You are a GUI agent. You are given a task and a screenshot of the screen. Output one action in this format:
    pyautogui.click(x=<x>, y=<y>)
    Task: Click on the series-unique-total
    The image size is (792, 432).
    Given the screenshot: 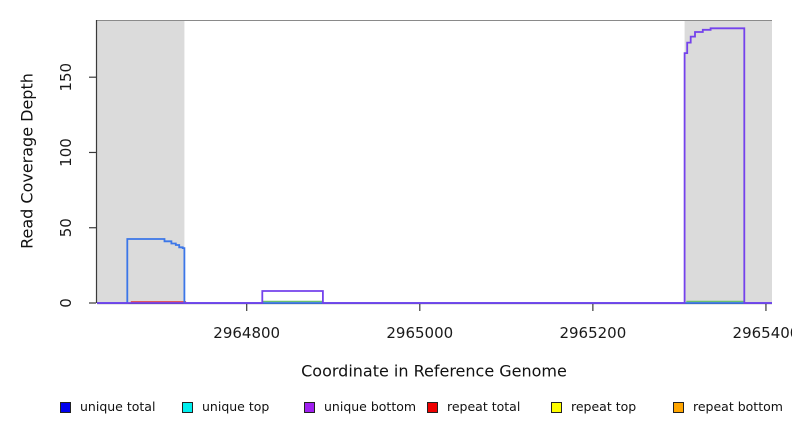 What is the action you would take?
    pyautogui.click(x=434, y=271)
    